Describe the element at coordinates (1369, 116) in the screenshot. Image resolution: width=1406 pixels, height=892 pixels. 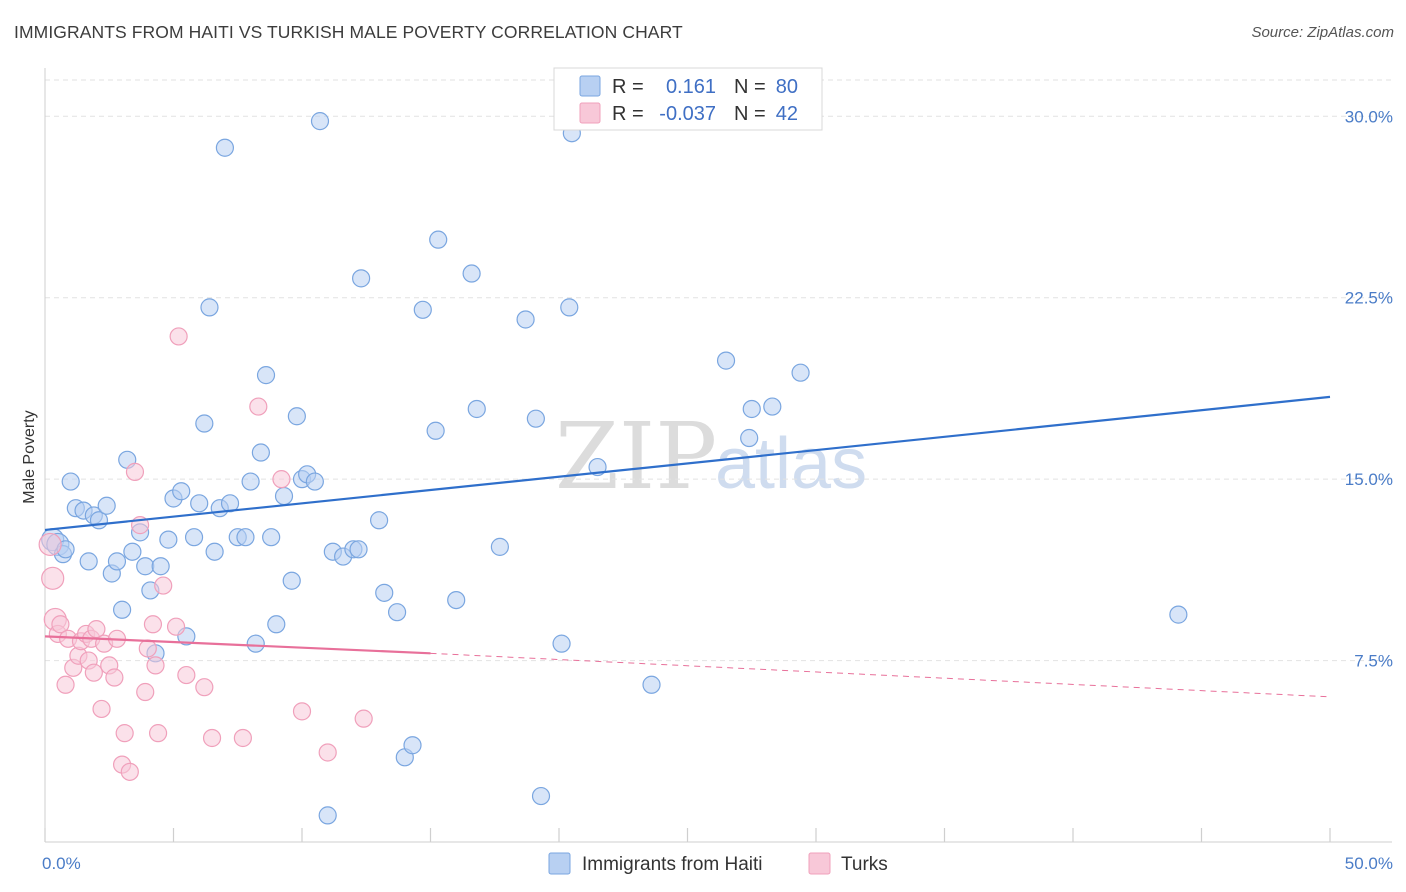
I see `y-tick-label-3: 30.0%` at that location.